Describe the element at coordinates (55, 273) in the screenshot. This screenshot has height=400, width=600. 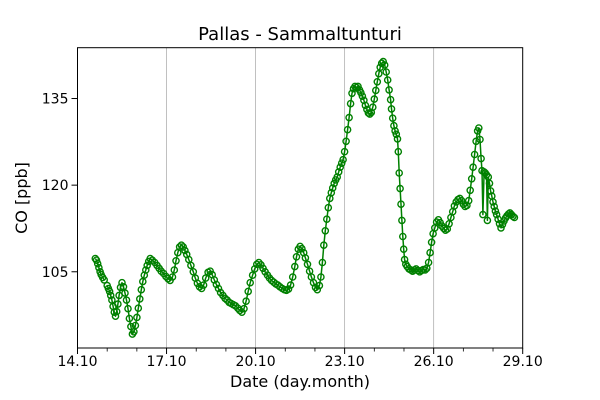
I see `y-tick-label: 105` at that location.